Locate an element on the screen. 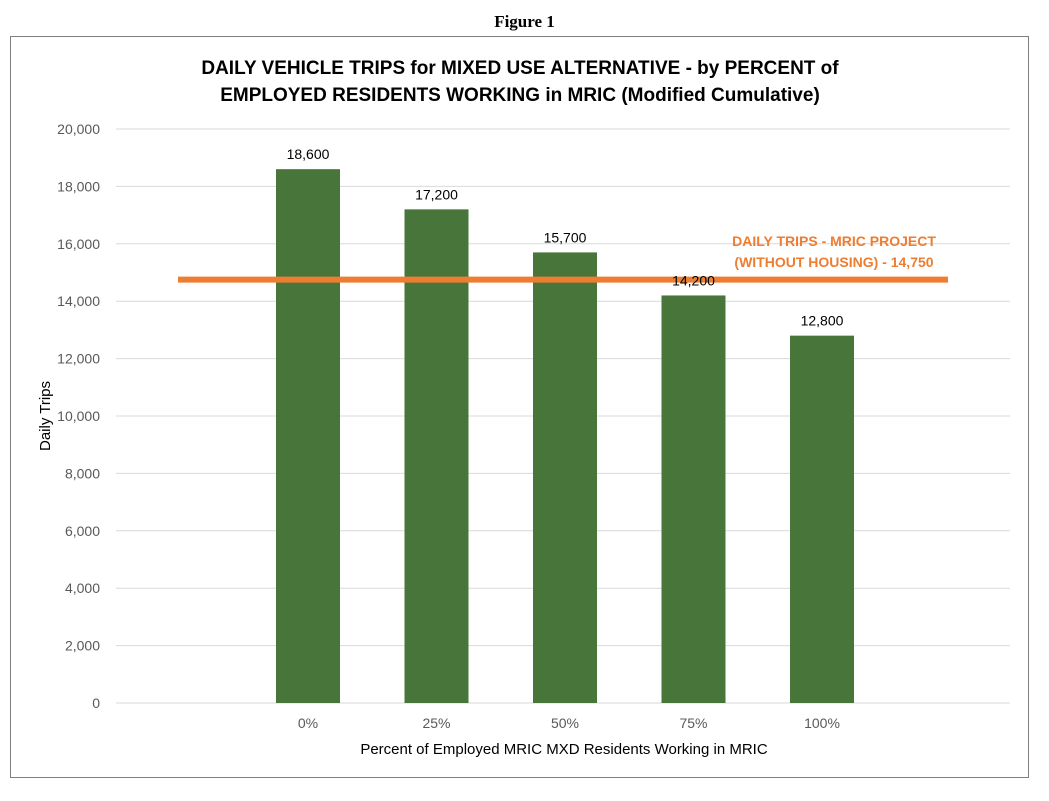 The image size is (1049, 801). y-tick-label: 10,000 is located at coordinates (78, 416).